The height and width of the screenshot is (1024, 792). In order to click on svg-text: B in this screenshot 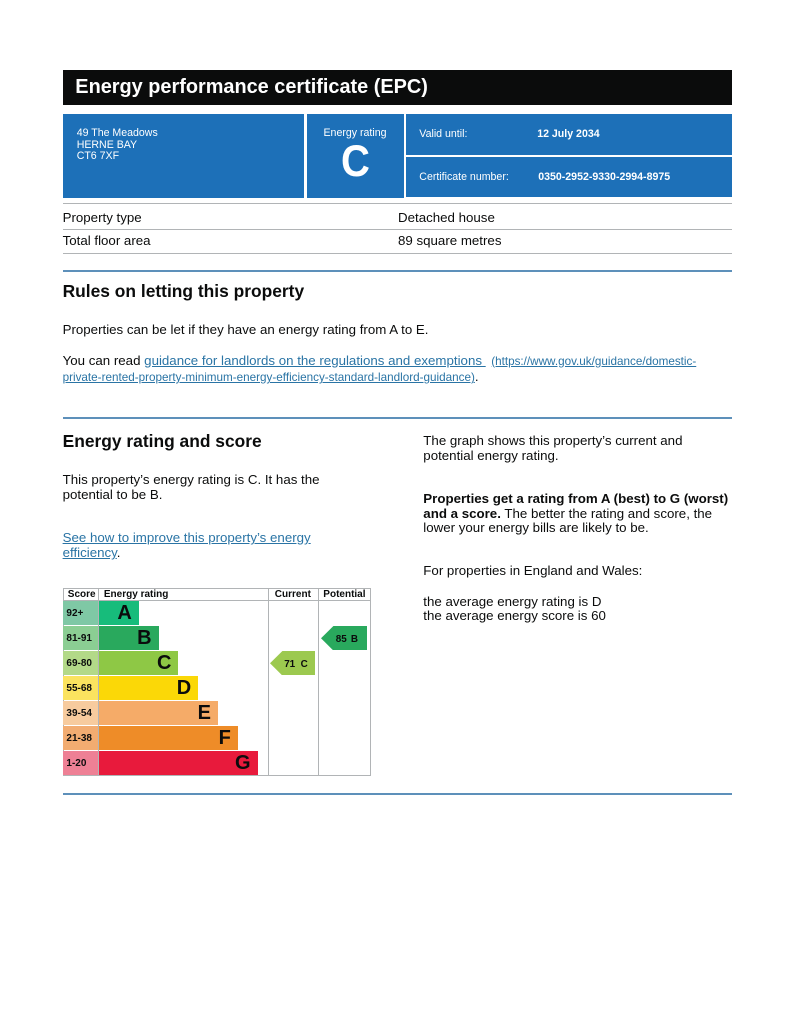, I will do `click(353, 639)`.